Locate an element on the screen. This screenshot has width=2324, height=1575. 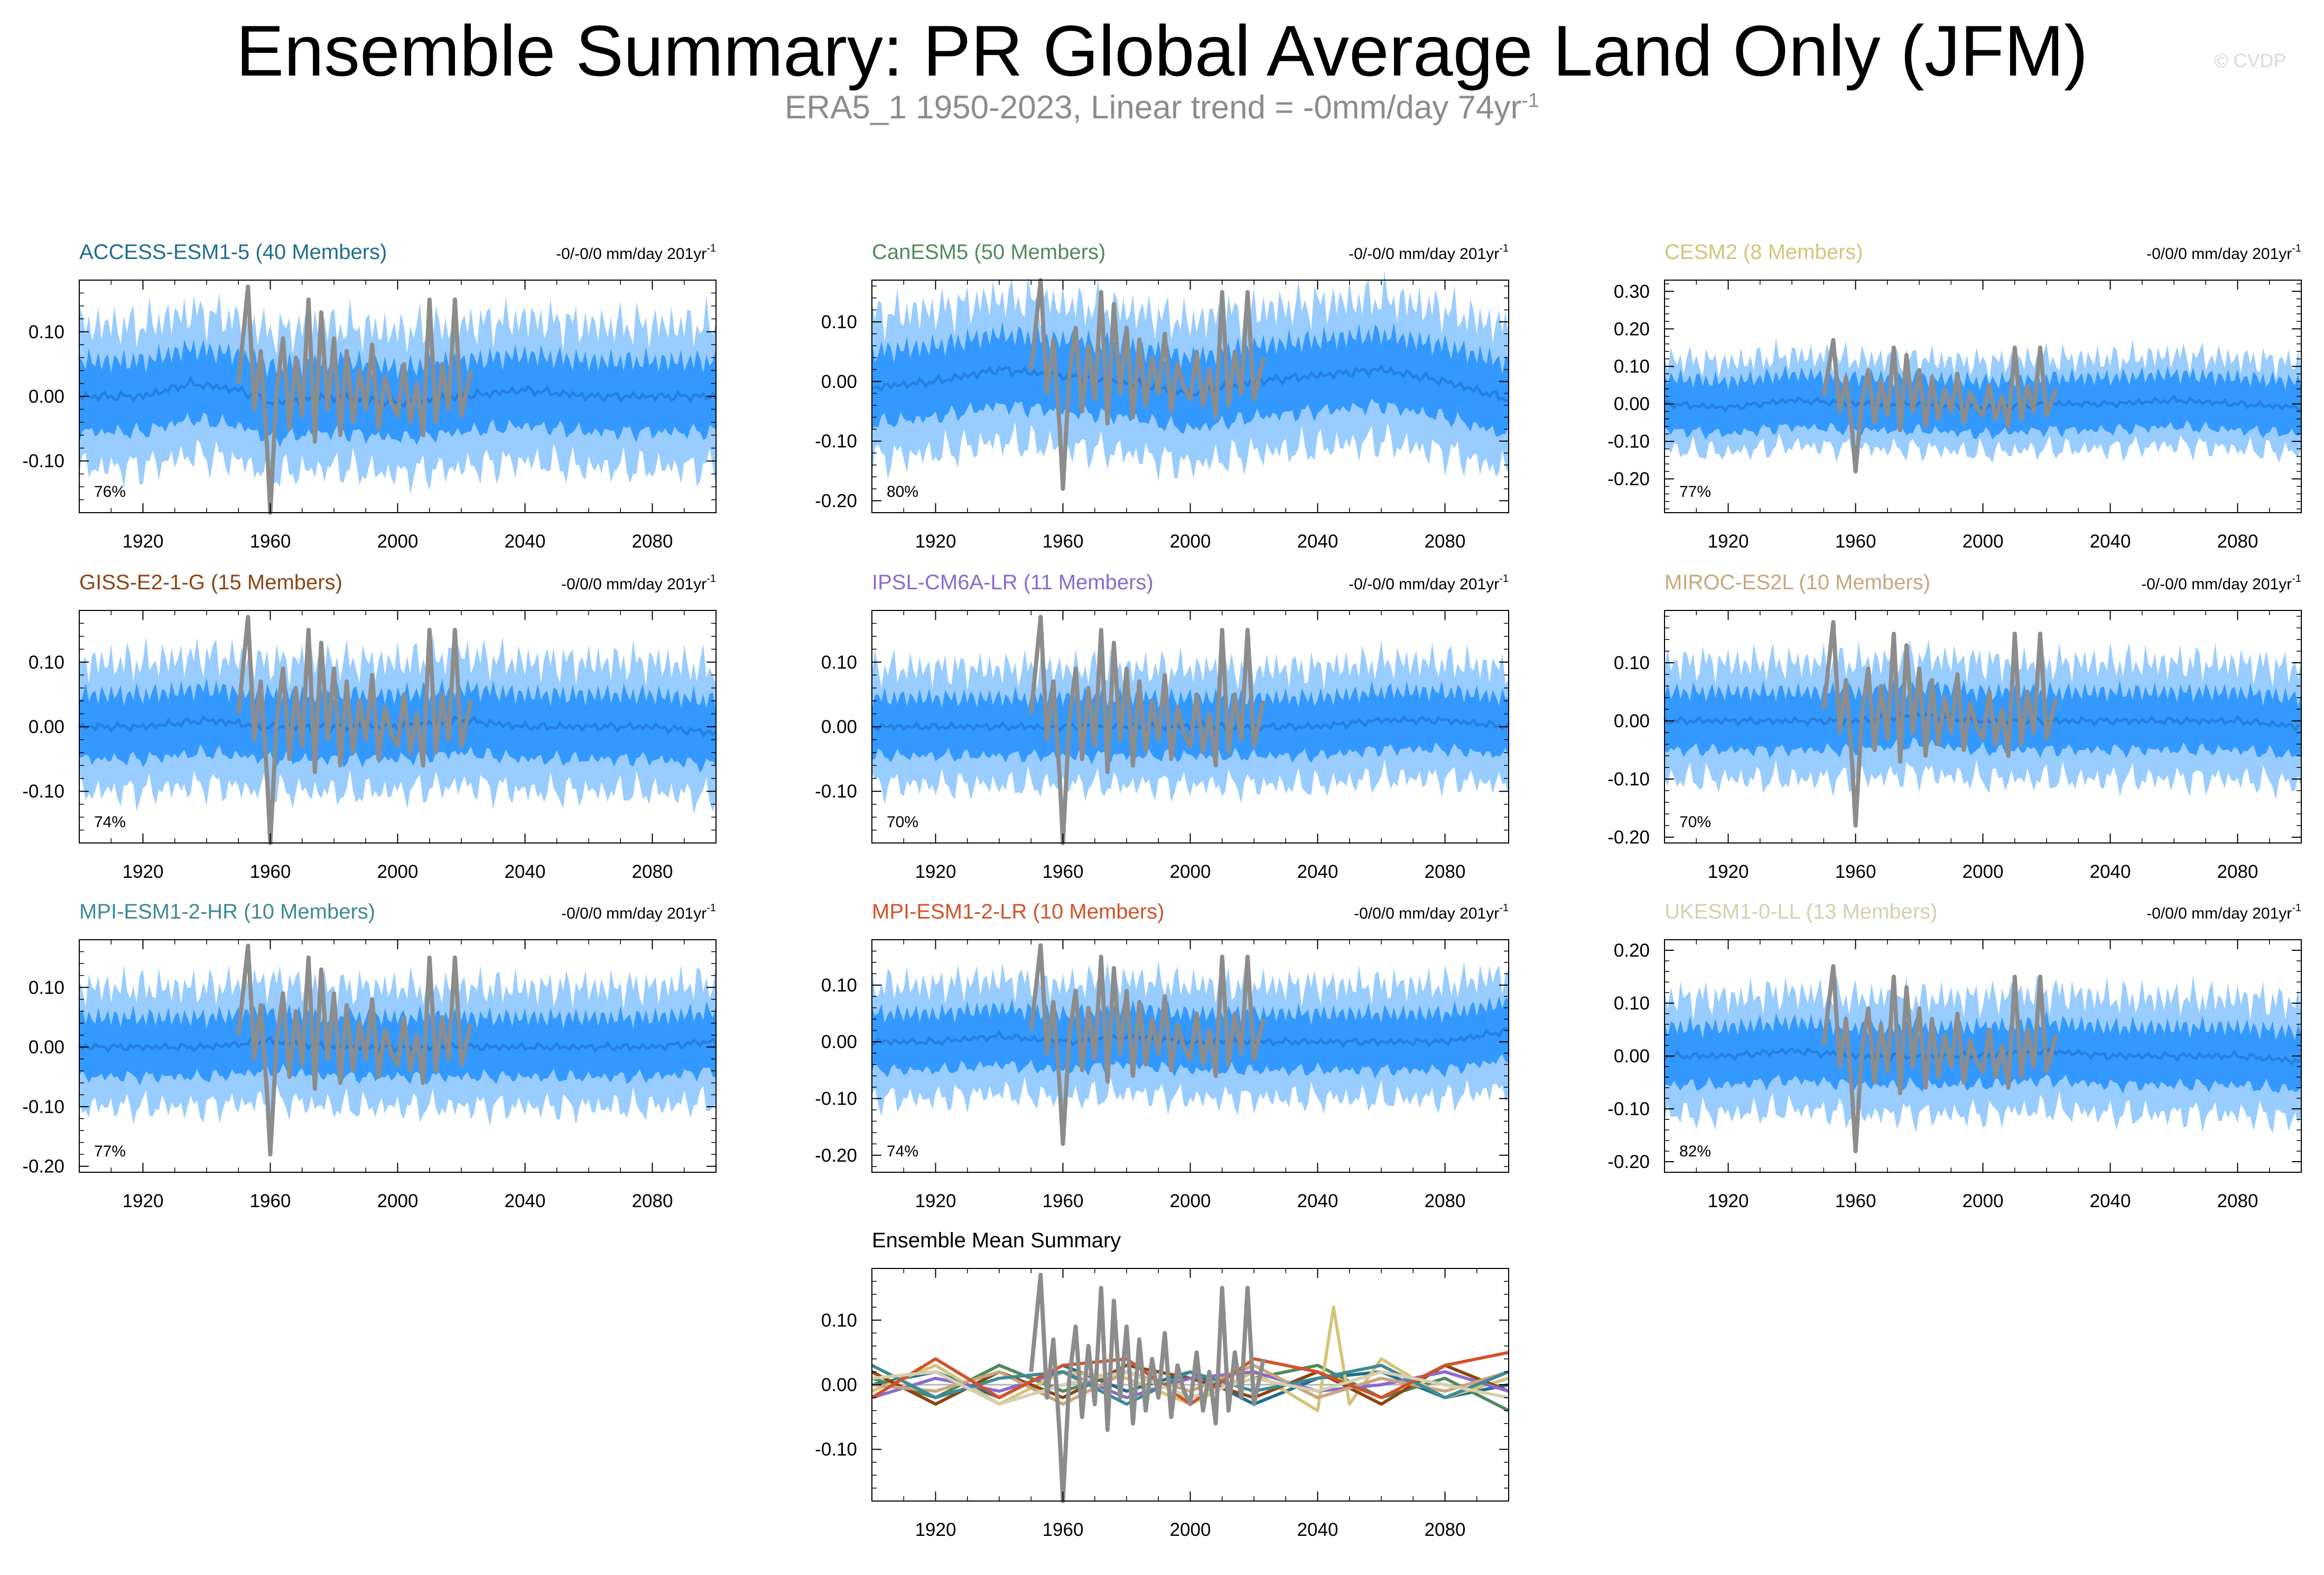
percent-label: 74% is located at coordinates (902, 1151).